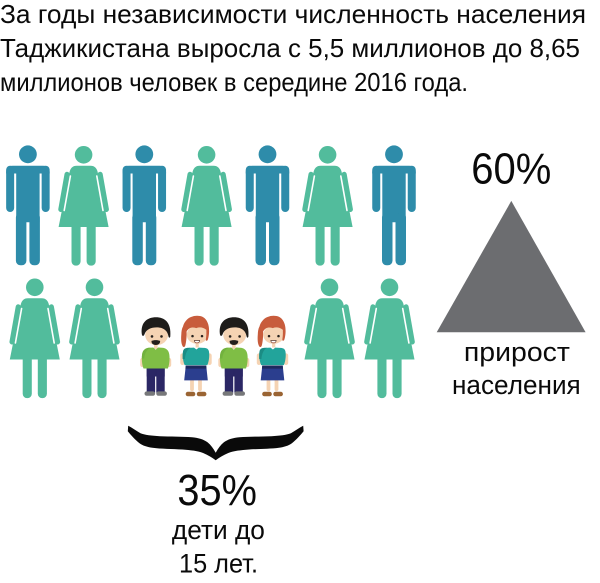 This screenshot has width=600, height=583. I want to click on svg-text: 35%, so click(217, 491).